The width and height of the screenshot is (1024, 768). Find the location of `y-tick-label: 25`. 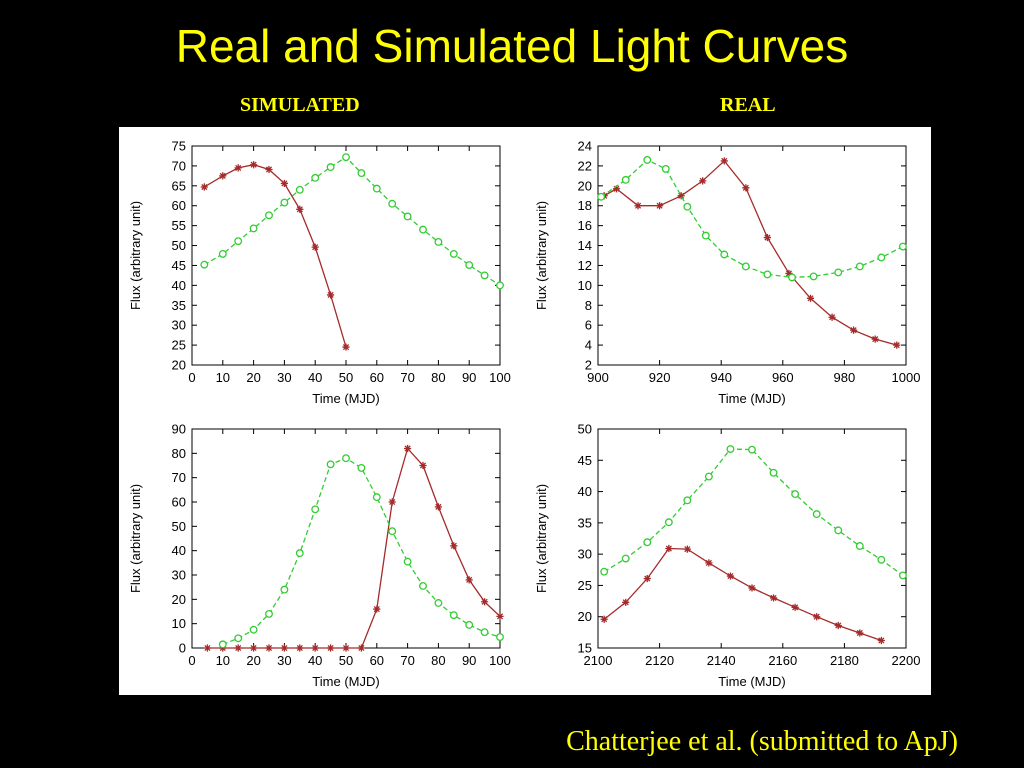

y-tick-label: 25 is located at coordinates (585, 585).